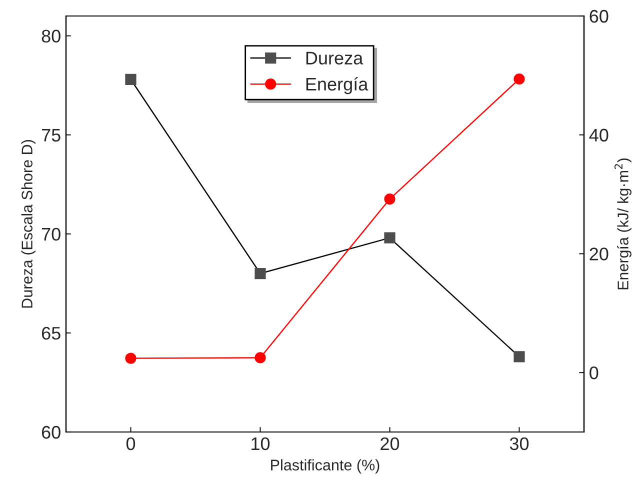 The image size is (635, 494). Describe the element at coordinates (261, 443) in the screenshot. I see `x-tick-label: 10` at that location.